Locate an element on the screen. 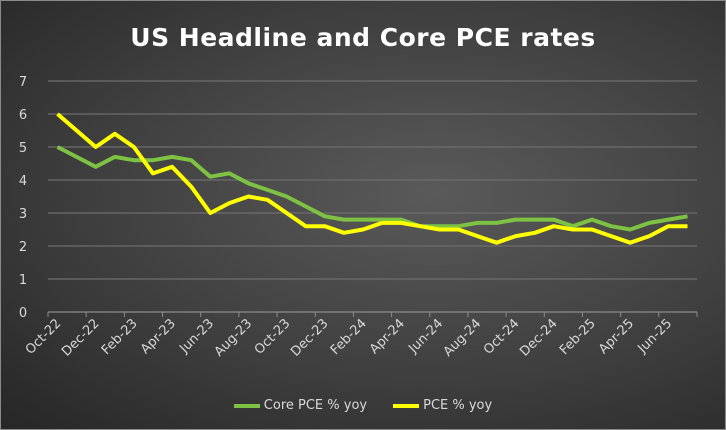 The image size is (726, 430). x-tick-label: Feb-24 is located at coordinates (349, 337).